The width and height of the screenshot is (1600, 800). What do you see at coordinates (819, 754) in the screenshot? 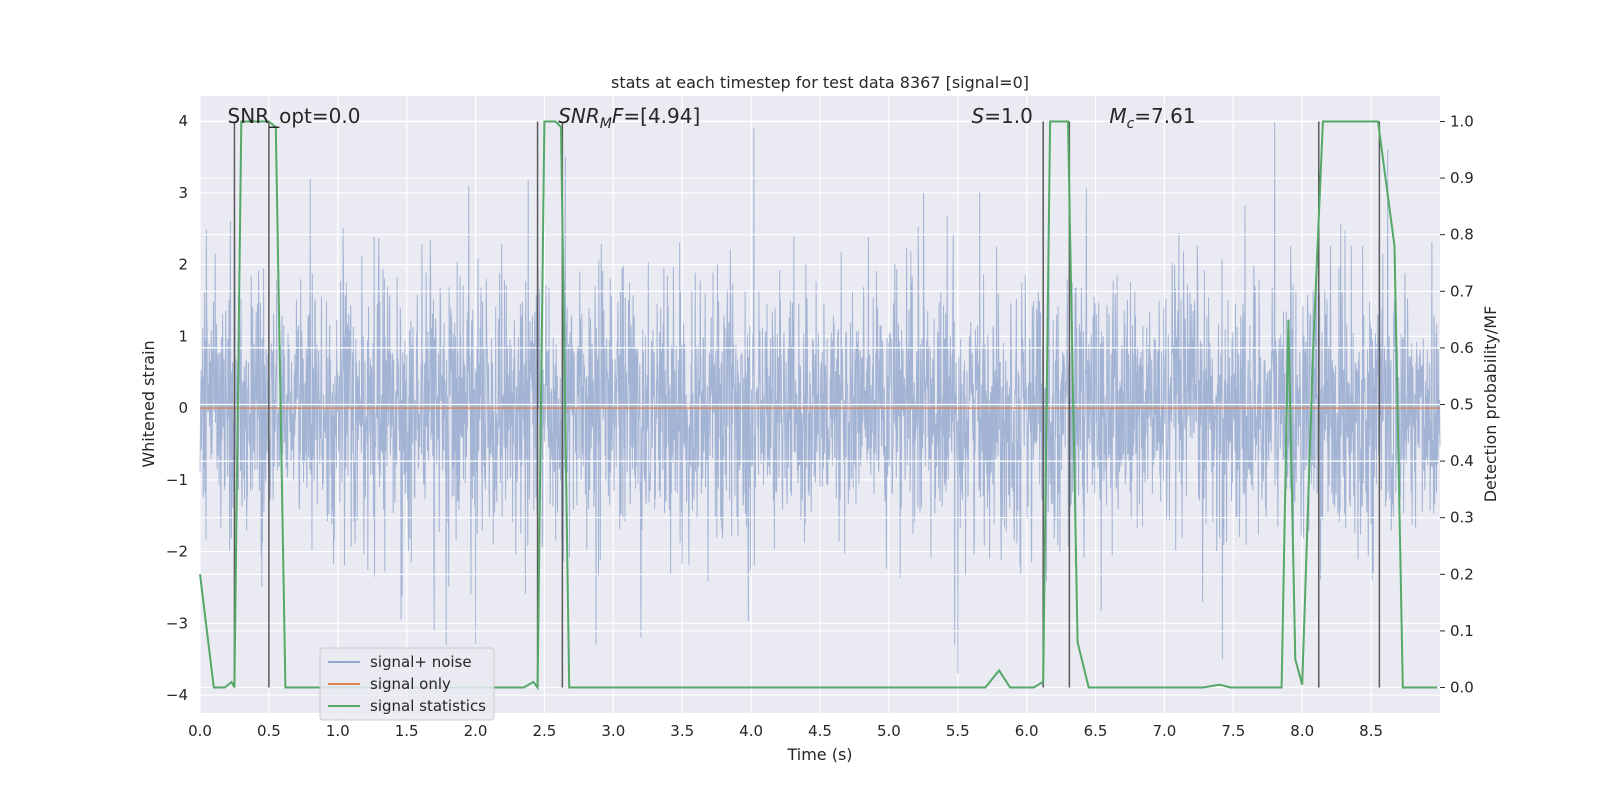
I see `x-axis-label: Time (s)` at bounding box center [819, 754].